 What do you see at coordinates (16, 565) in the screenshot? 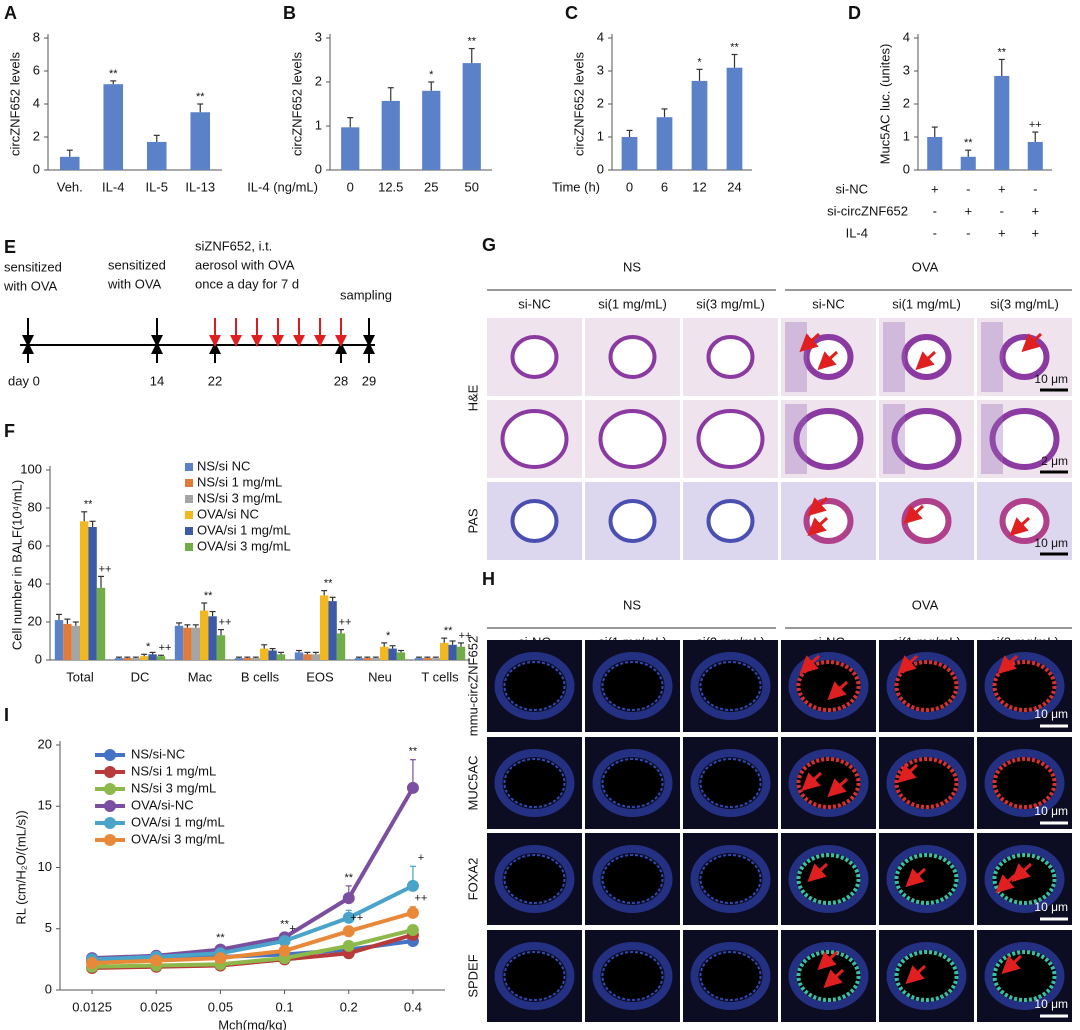
I see `y-axis-label: Cell number in BALF(10⁴/mL)` at bounding box center [16, 565].